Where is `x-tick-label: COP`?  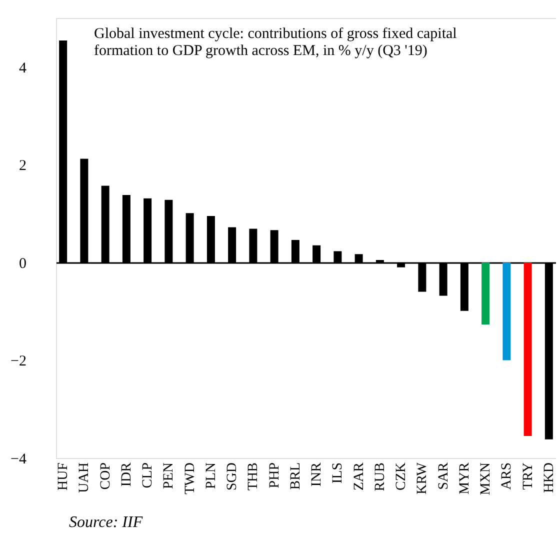
x-tick-label: COP is located at coordinates (106, 476).